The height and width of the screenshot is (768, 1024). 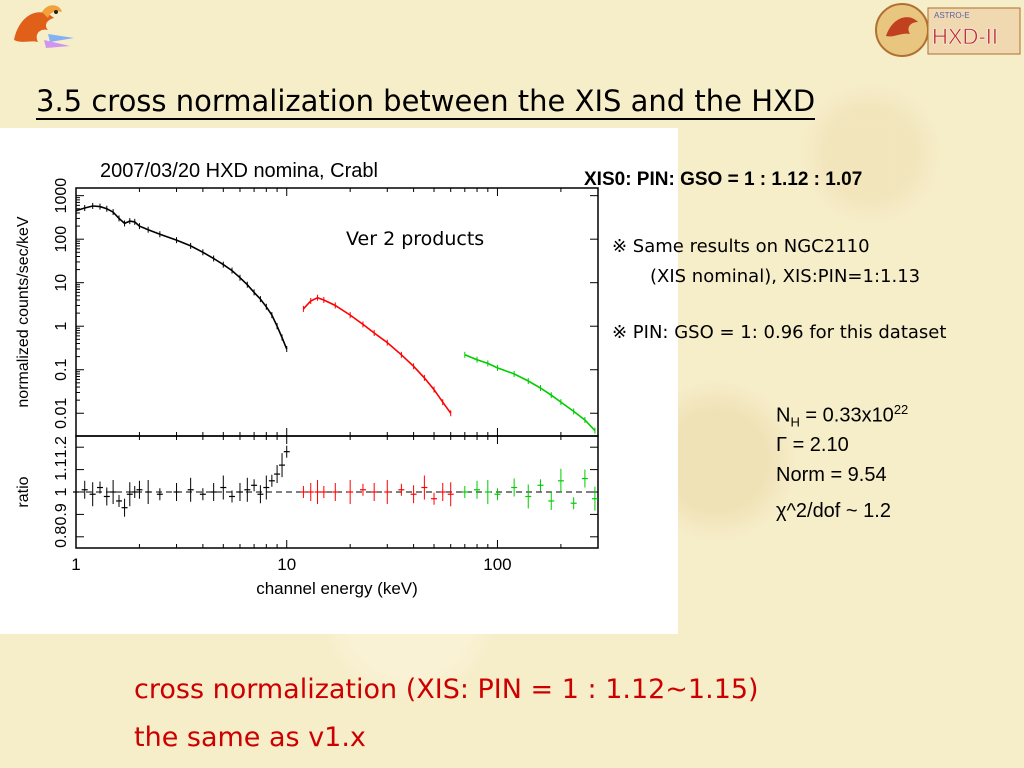 I want to click on y-tick-label: 1000, so click(x=61, y=196).